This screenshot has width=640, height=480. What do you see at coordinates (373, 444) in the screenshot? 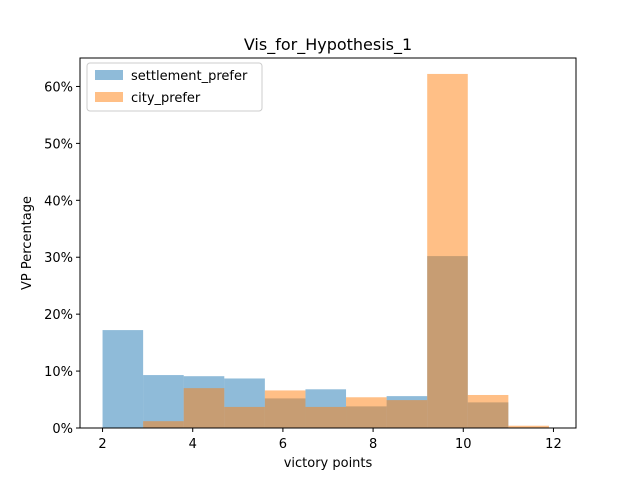
I see `x-tick-label: 8` at bounding box center [373, 444].